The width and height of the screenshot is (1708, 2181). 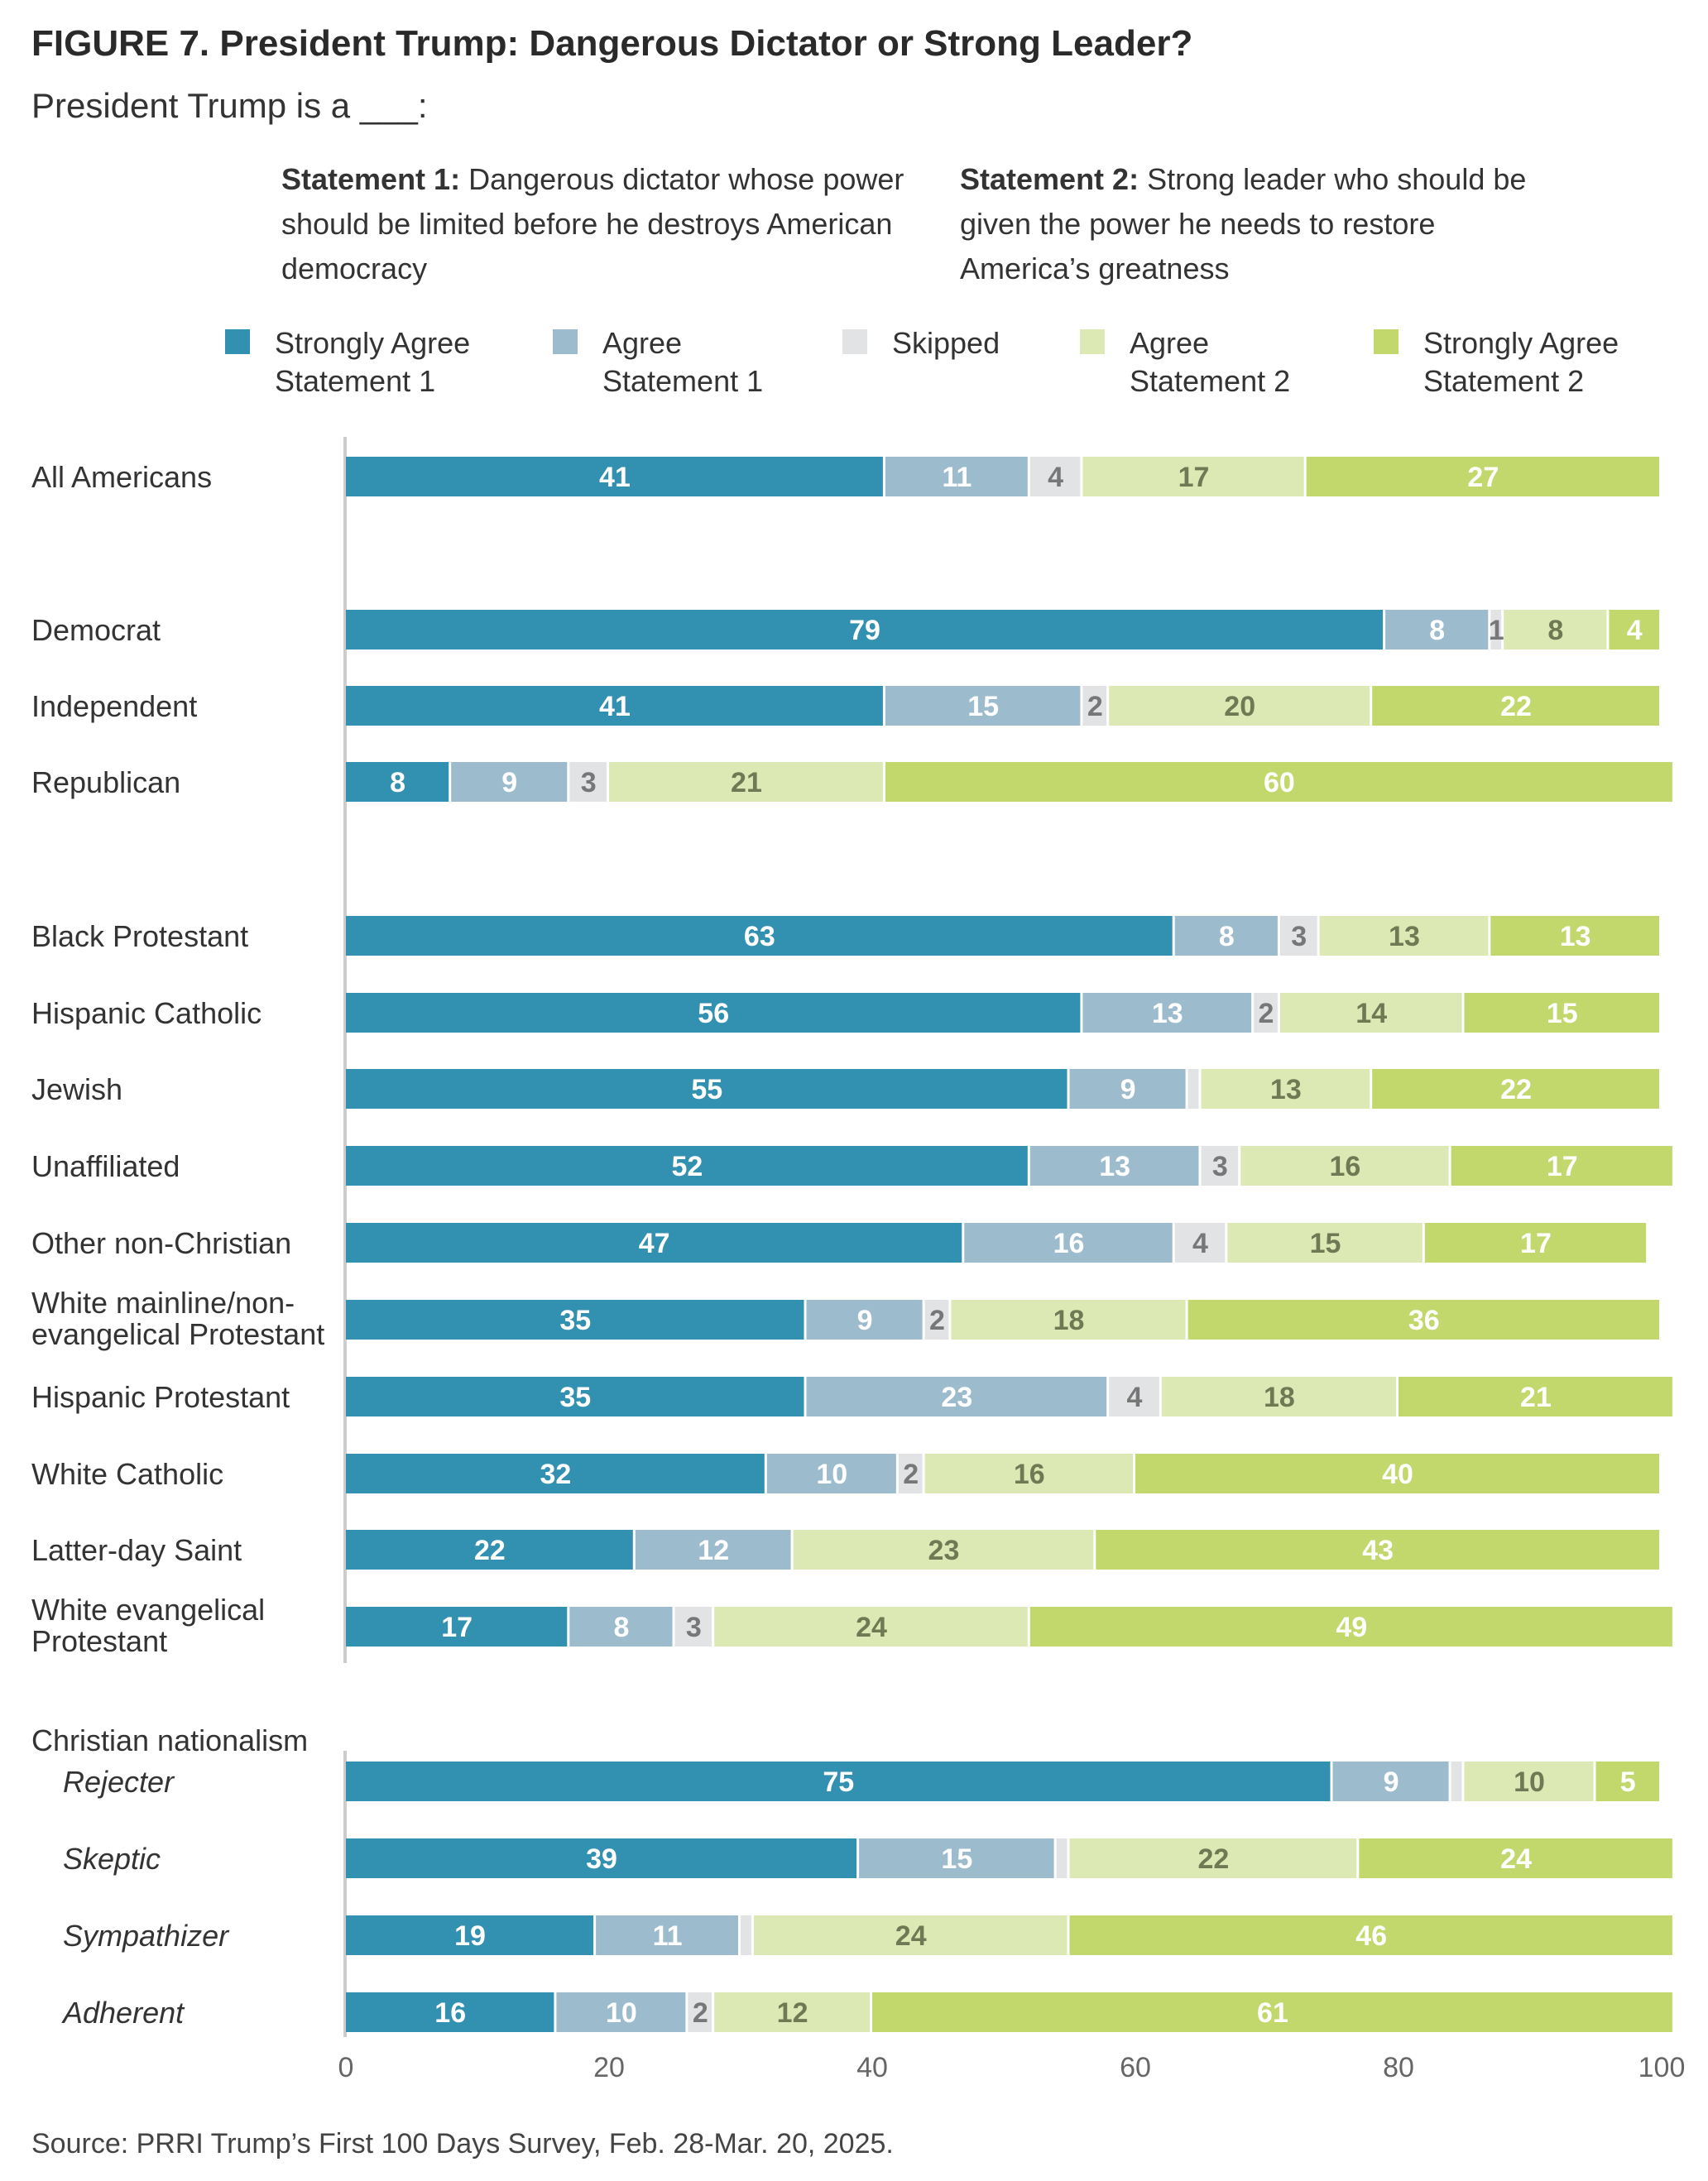 What do you see at coordinates (1029, 1474) in the screenshot?
I see `data-label: 16` at bounding box center [1029, 1474].